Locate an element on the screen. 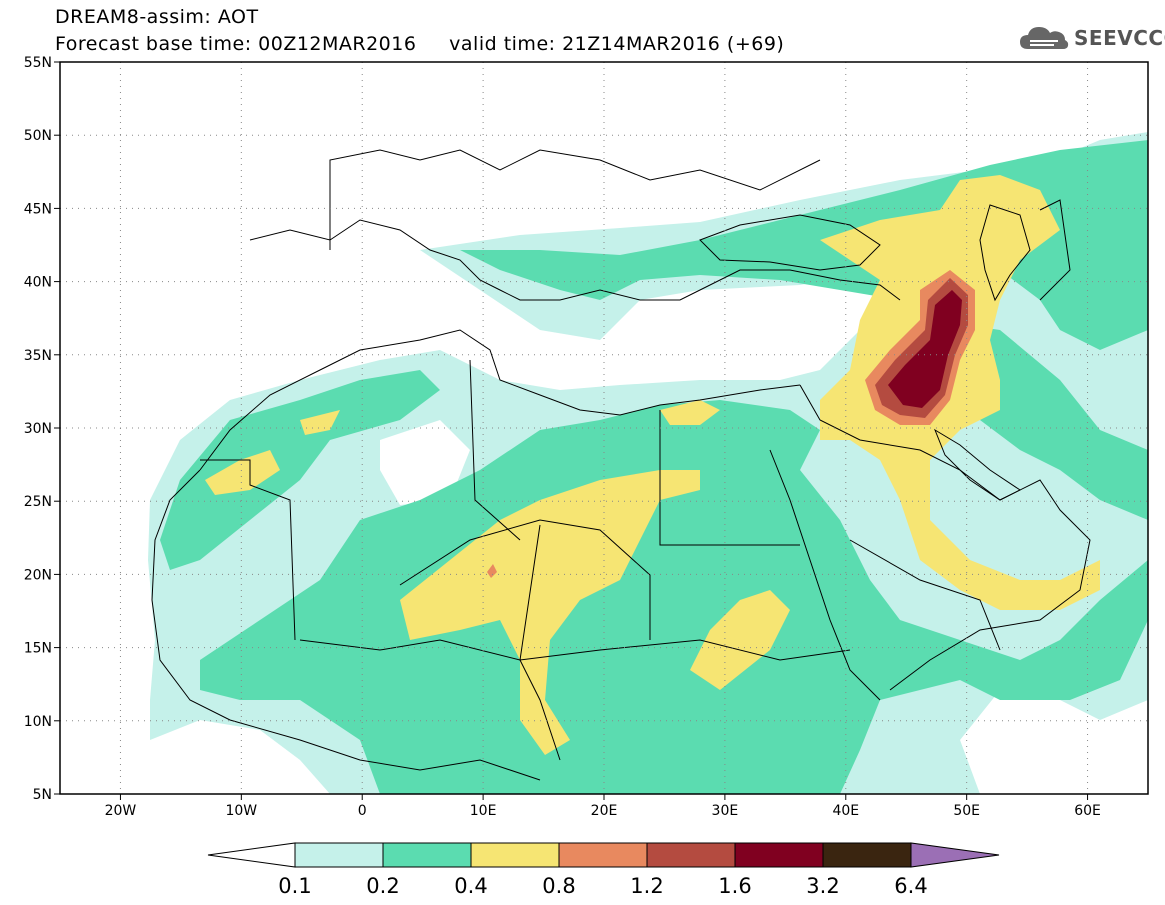  lon-tick-label: 40E is located at coordinates (845, 811).